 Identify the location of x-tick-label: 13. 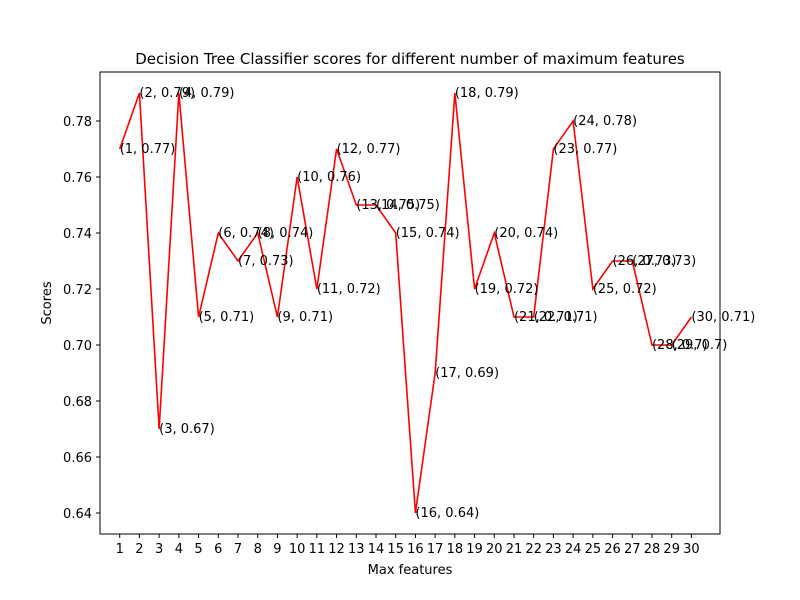
(356, 549).